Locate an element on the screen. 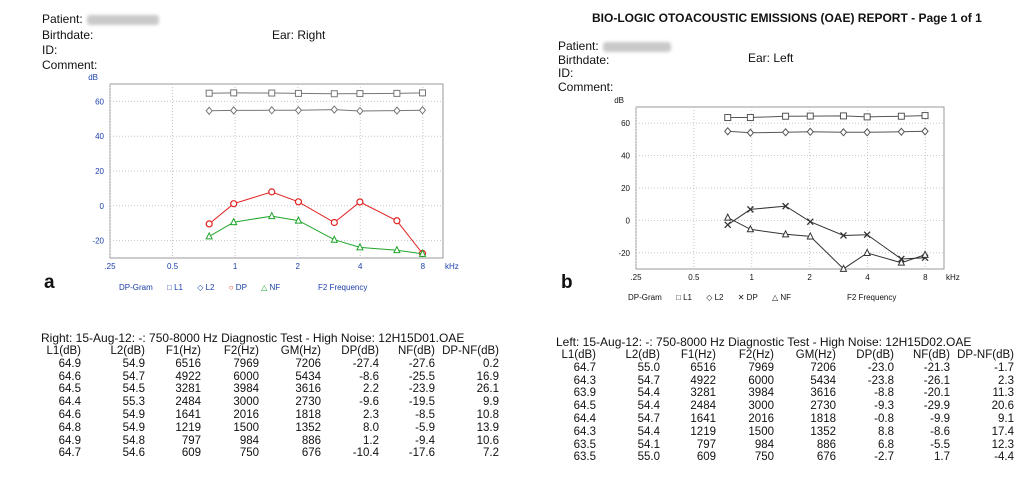  table-cell: 64.3 is located at coordinates (584, 431).